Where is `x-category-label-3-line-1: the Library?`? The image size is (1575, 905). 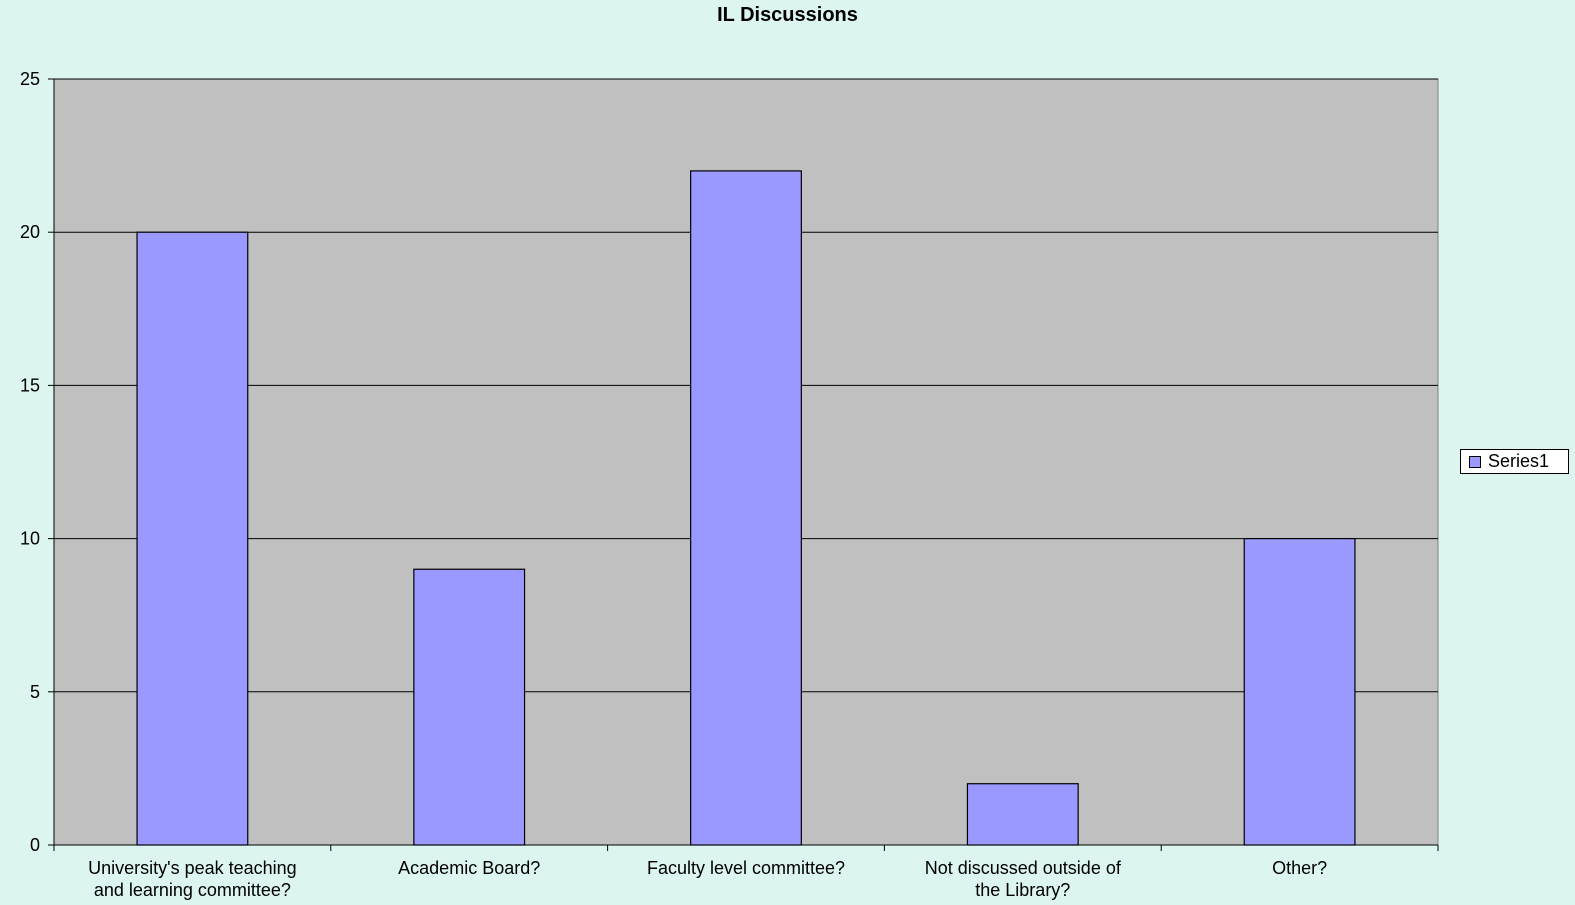 x-category-label-3-line-1: the Library? is located at coordinates (1022, 890).